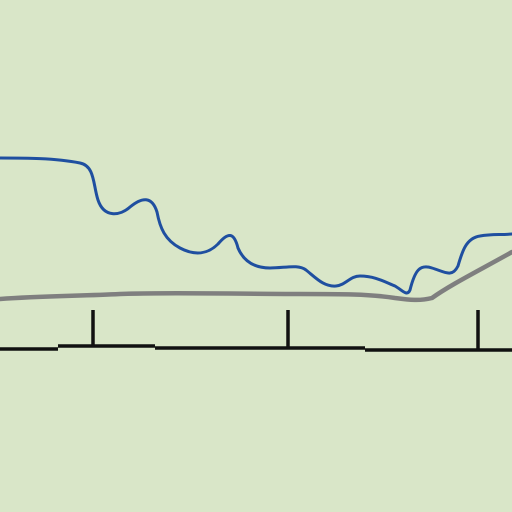 This screenshot has width=512, height=512. What do you see at coordinates (256, 331) in the screenshot?
I see `scale-bar` at bounding box center [256, 331].